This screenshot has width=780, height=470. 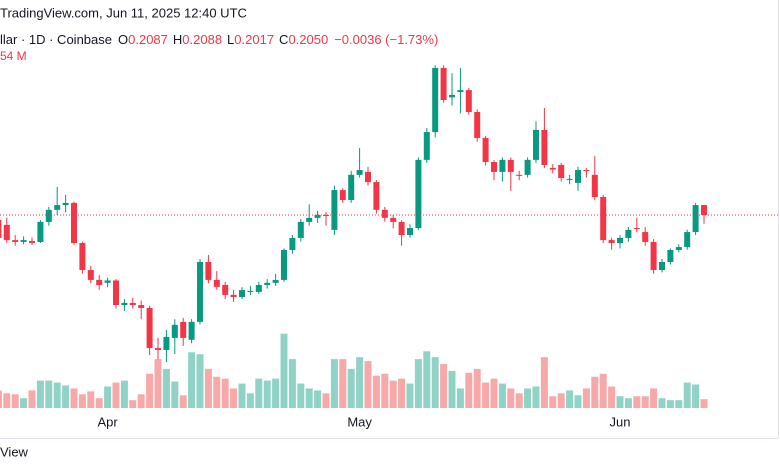 What do you see at coordinates (254, 39) in the screenshot?
I see `ohlc-value: 0.2017` at bounding box center [254, 39].